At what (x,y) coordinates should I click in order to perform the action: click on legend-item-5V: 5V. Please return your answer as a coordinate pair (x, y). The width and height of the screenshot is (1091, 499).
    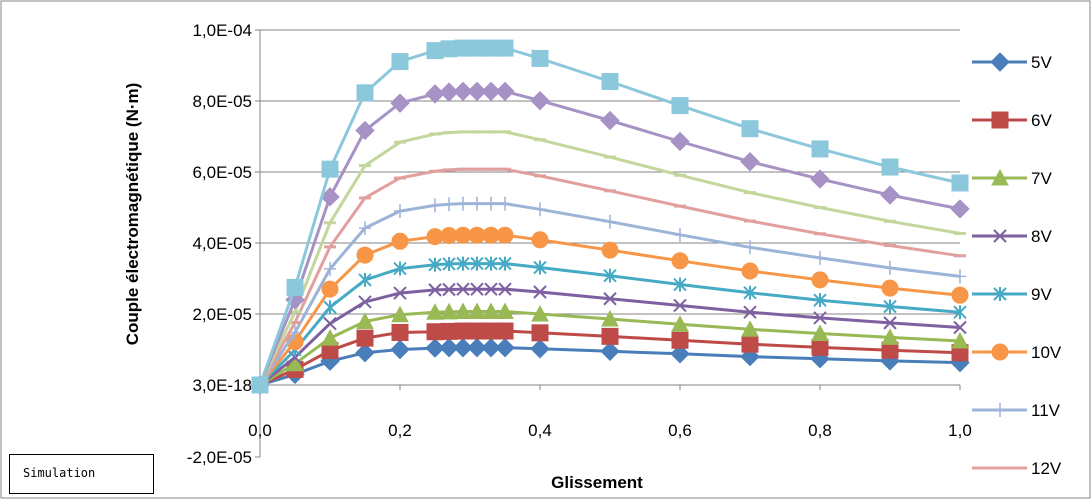
    Looking at the image, I should click on (1012, 62).